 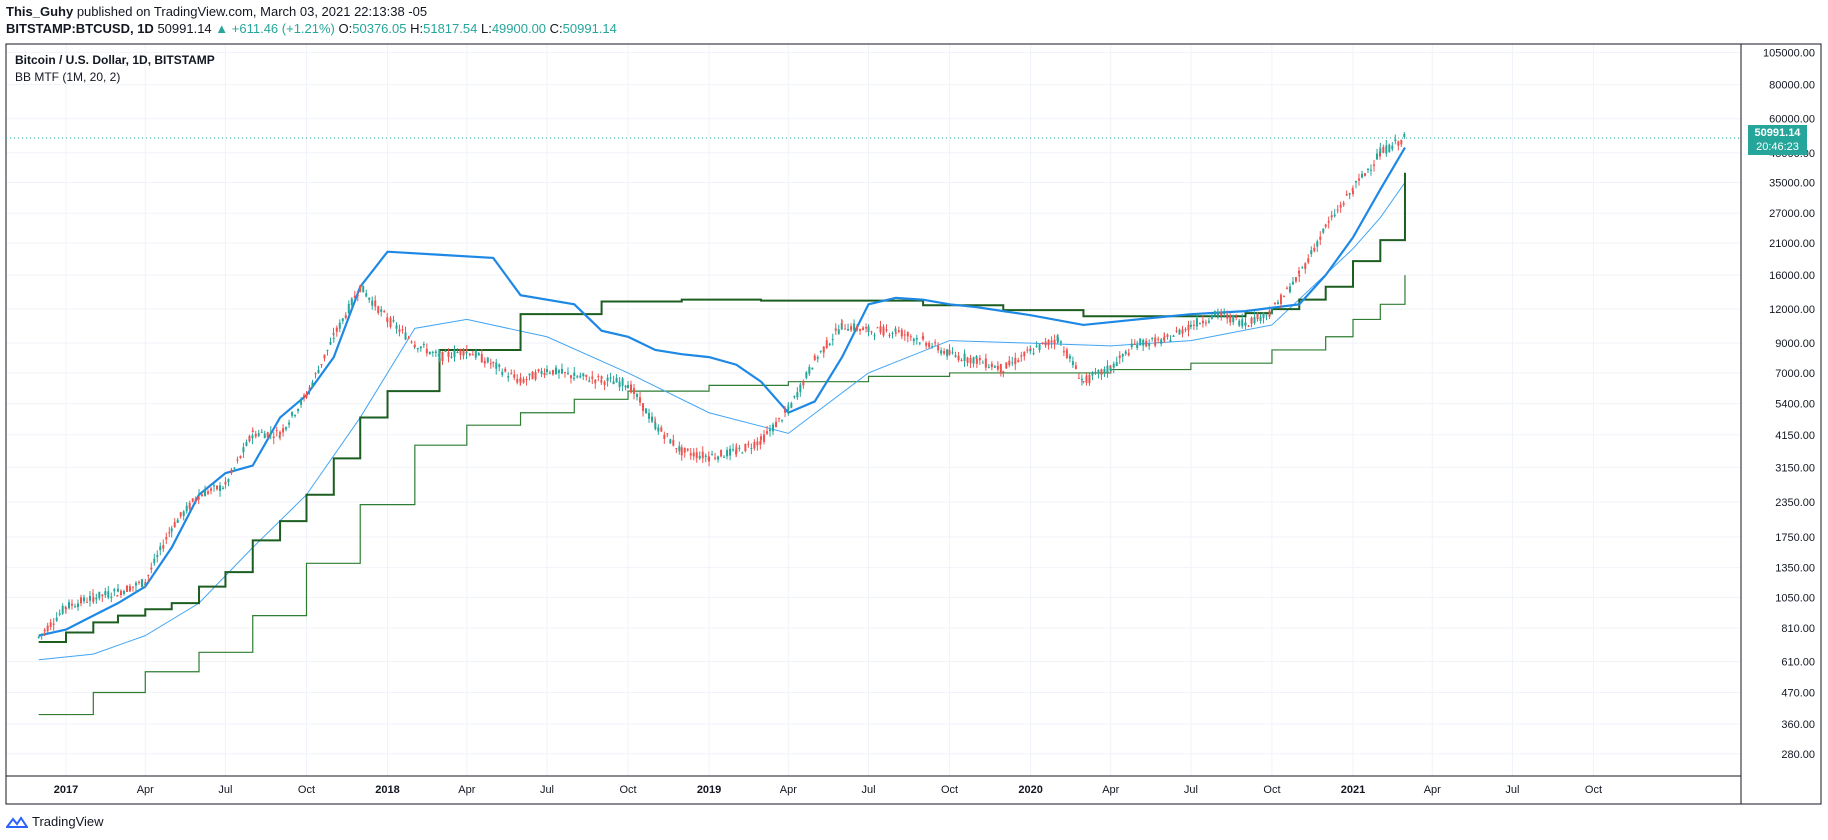 What do you see at coordinates (66, 790) in the screenshot?
I see `x-tick-label: 2017` at bounding box center [66, 790].